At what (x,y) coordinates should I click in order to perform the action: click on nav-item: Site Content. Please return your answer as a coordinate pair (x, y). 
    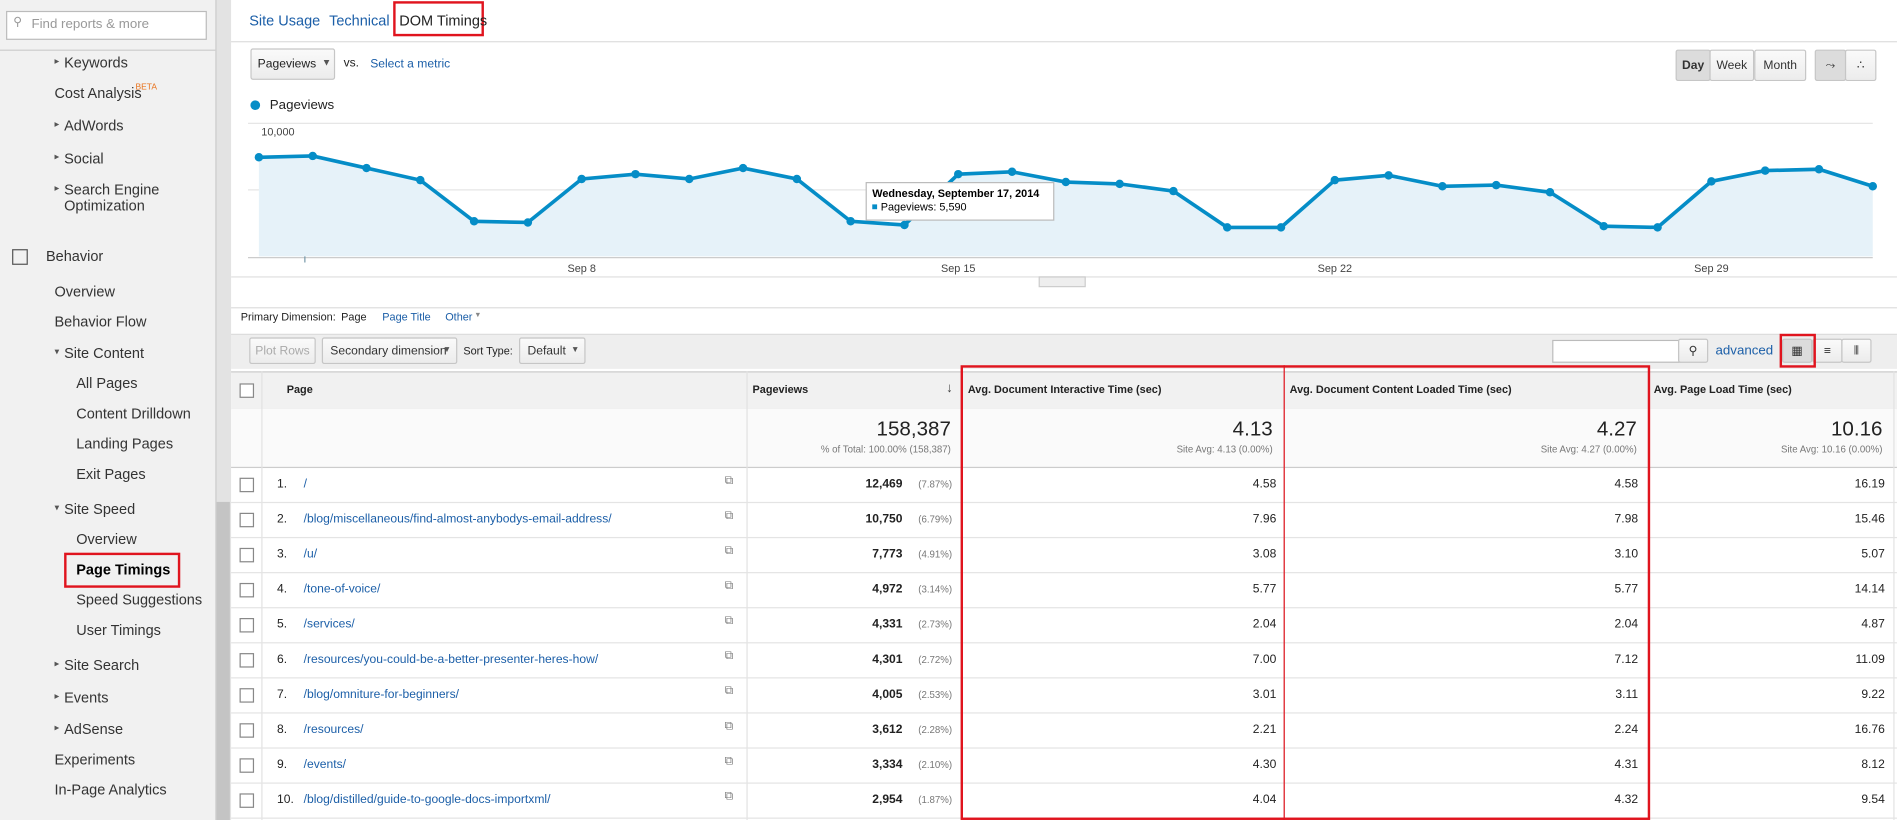
    Looking at the image, I should click on (104, 353).